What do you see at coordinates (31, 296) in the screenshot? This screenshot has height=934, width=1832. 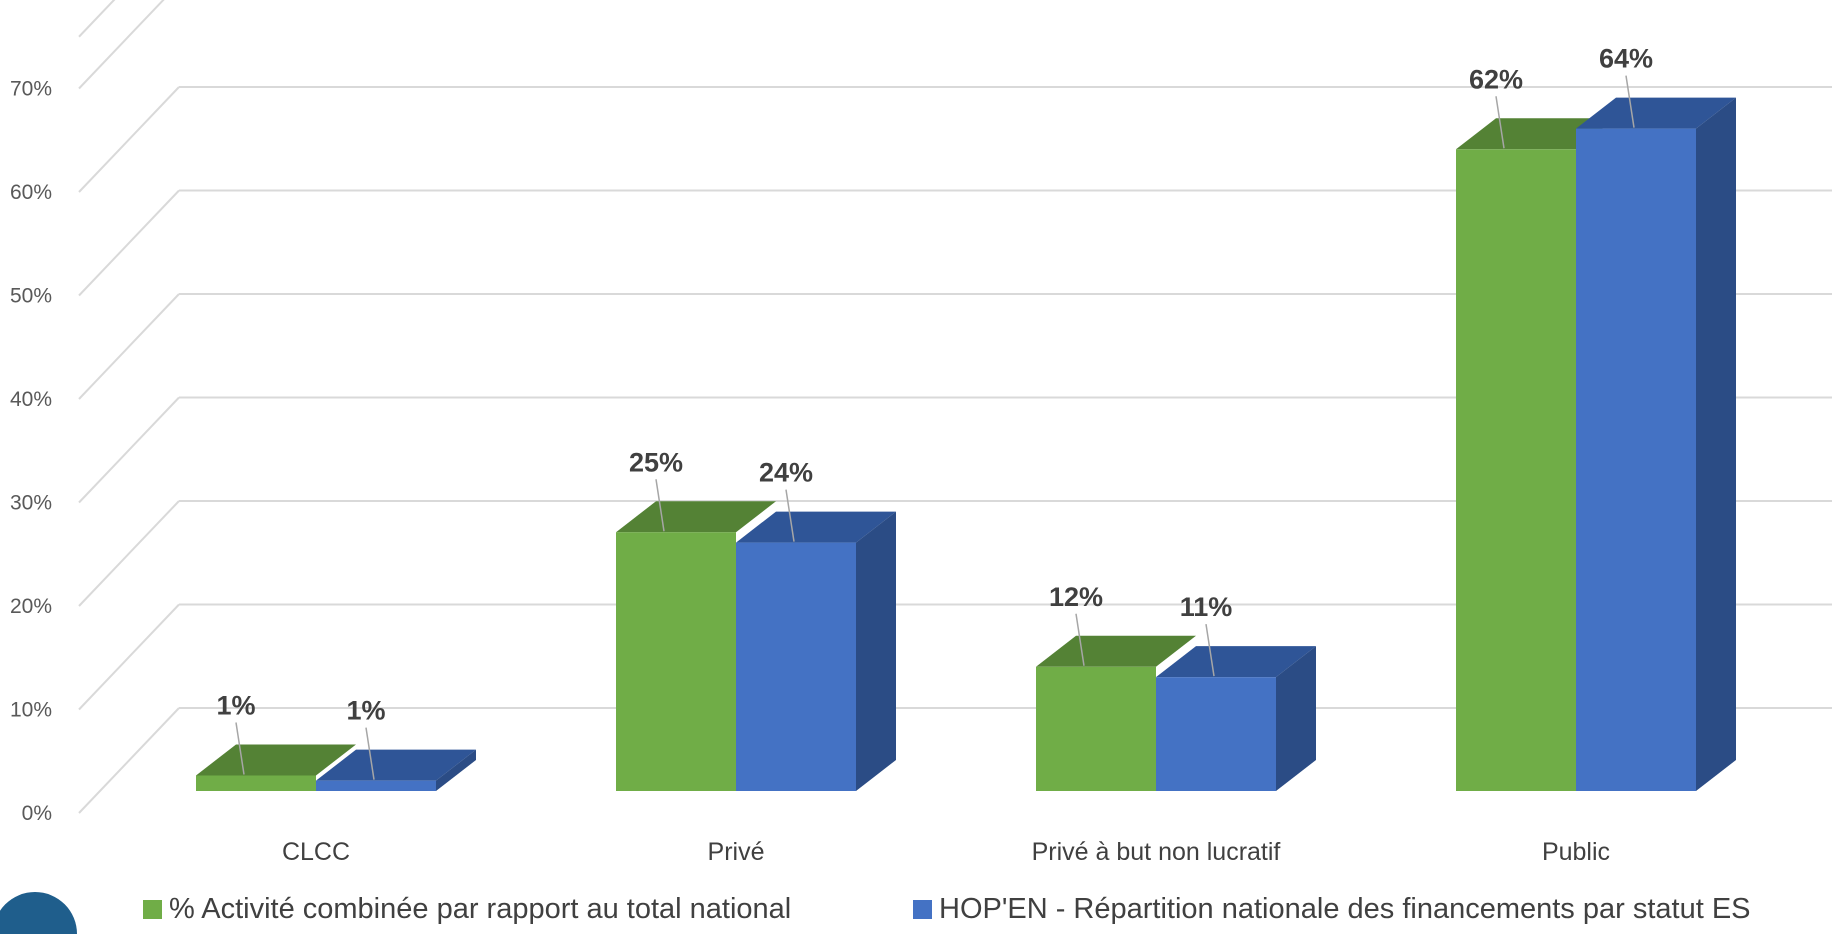 I see `y-tick-label: 50%` at bounding box center [31, 296].